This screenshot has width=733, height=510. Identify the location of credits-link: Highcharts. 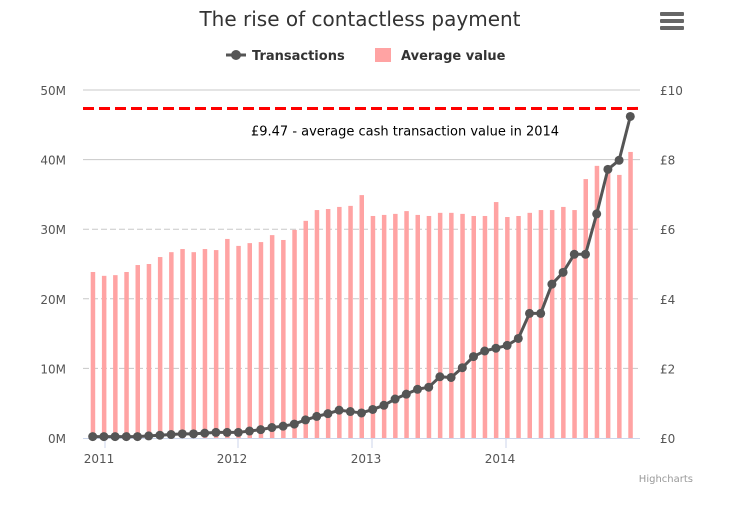
(666, 479).